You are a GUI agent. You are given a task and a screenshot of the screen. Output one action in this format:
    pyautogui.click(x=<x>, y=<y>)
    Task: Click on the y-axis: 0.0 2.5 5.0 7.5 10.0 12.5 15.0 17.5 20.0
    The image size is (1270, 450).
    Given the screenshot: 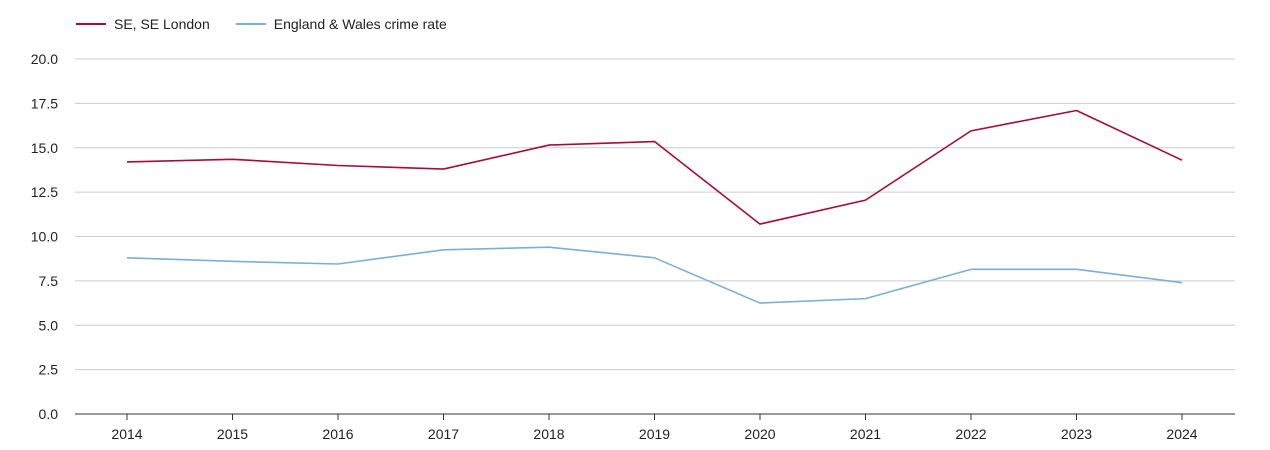 What is the action you would take?
    pyautogui.click(x=44, y=236)
    